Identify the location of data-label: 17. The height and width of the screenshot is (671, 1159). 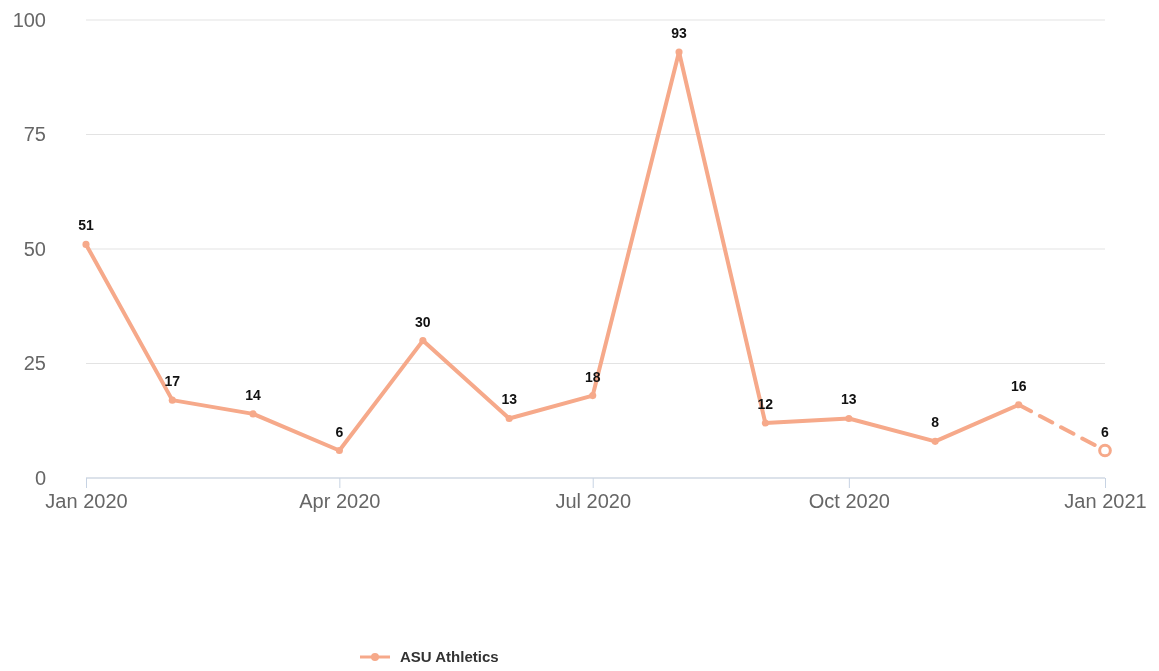
(172, 381).